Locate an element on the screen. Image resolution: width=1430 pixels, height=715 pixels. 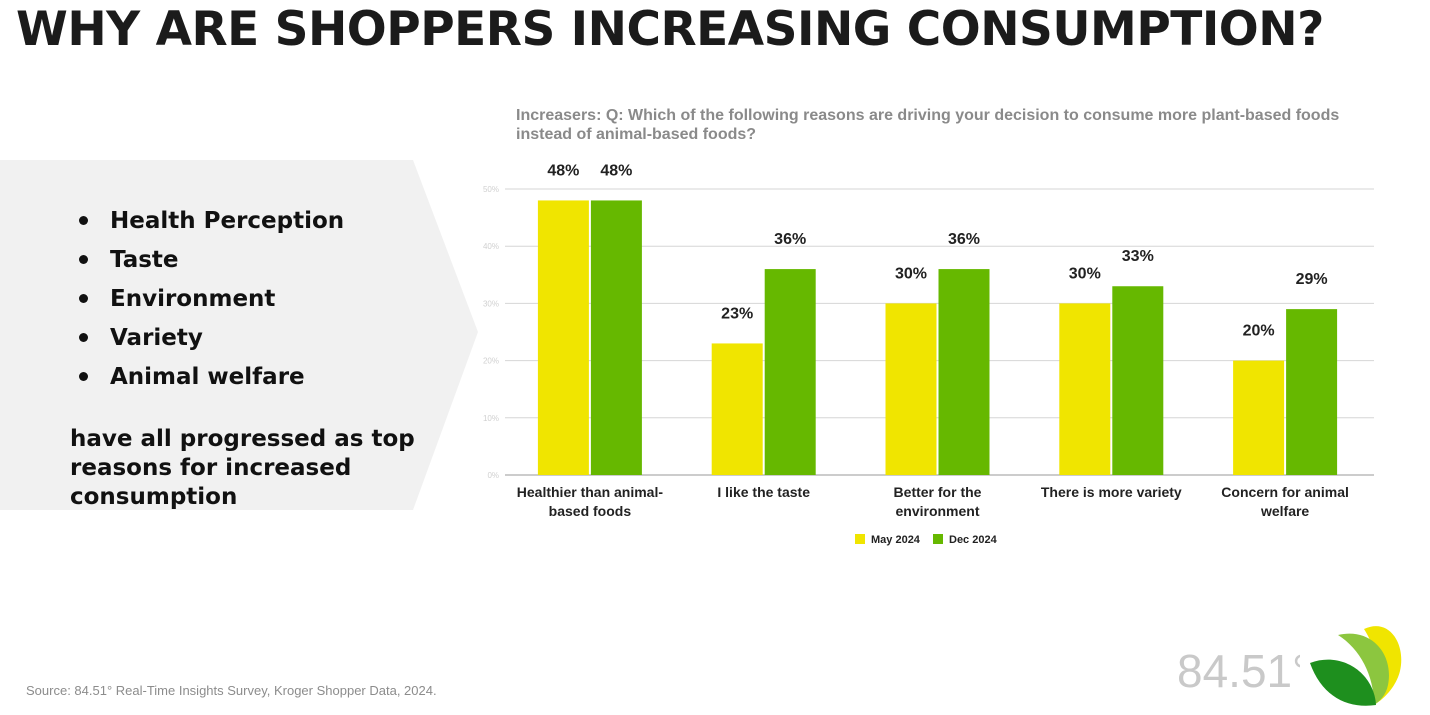
leaf-lightgreen is located at coordinates (1363, 669).